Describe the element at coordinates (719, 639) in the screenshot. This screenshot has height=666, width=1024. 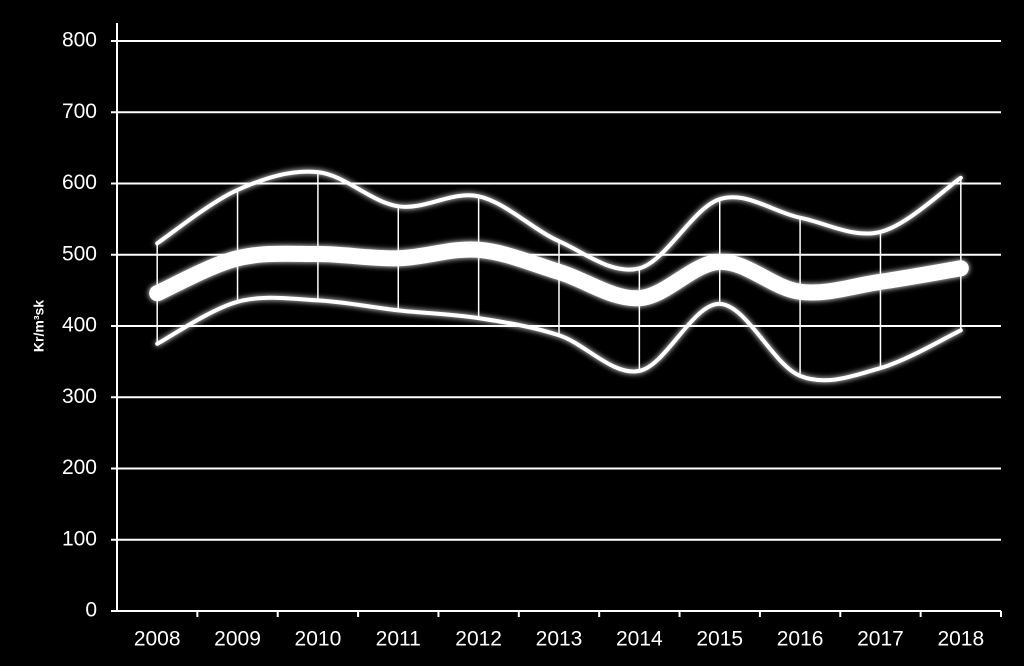
I see `x-tick-label: 2015` at that location.